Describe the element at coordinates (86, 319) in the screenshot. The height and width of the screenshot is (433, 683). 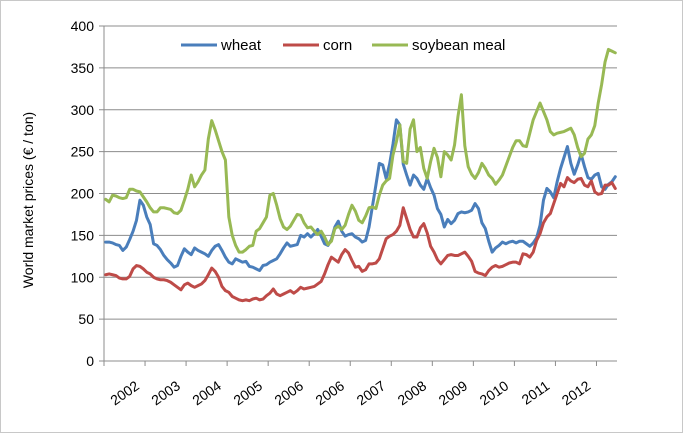
I see `y-tick-label: 50` at that location.